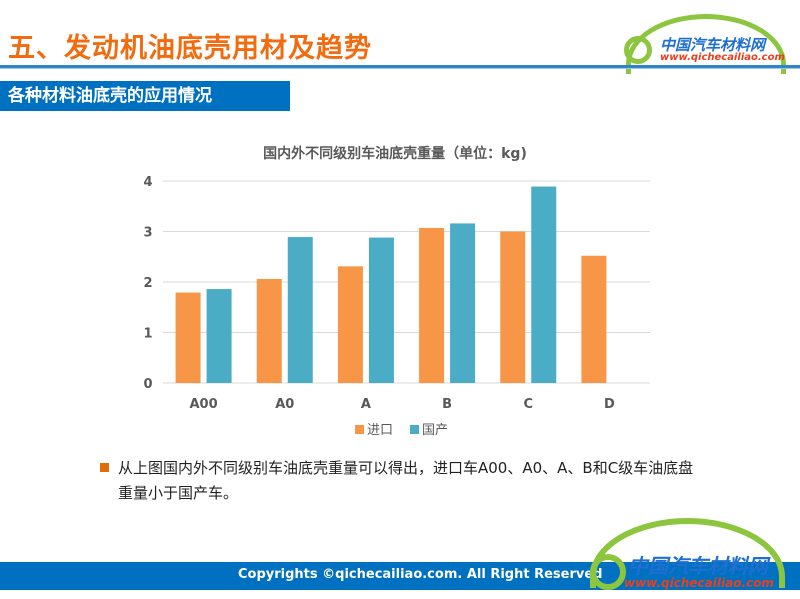 The image size is (800, 599). What do you see at coordinates (104, 467) in the screenshot?
I see `bullet-icon` at bounding box center [104, 467].